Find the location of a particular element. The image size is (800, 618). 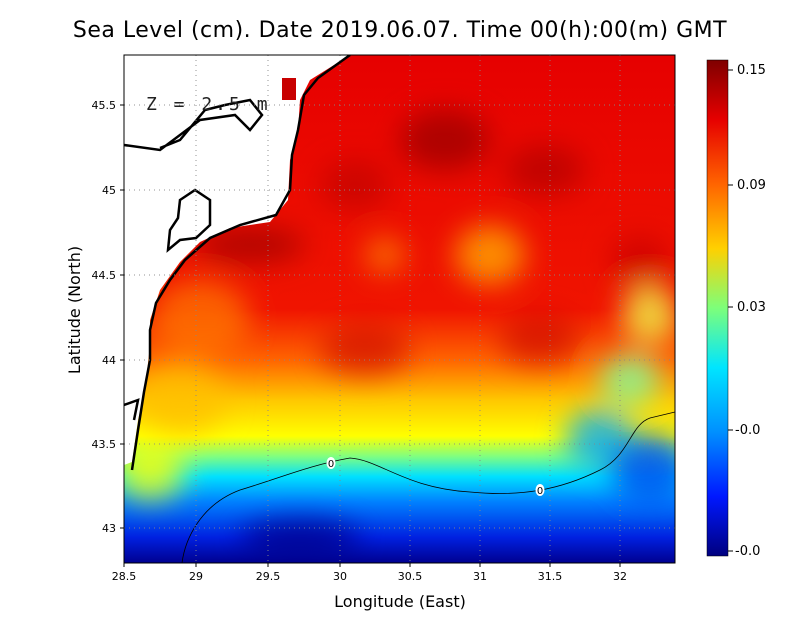

contour-label-1: 0 is located at coordinates (331, 463).